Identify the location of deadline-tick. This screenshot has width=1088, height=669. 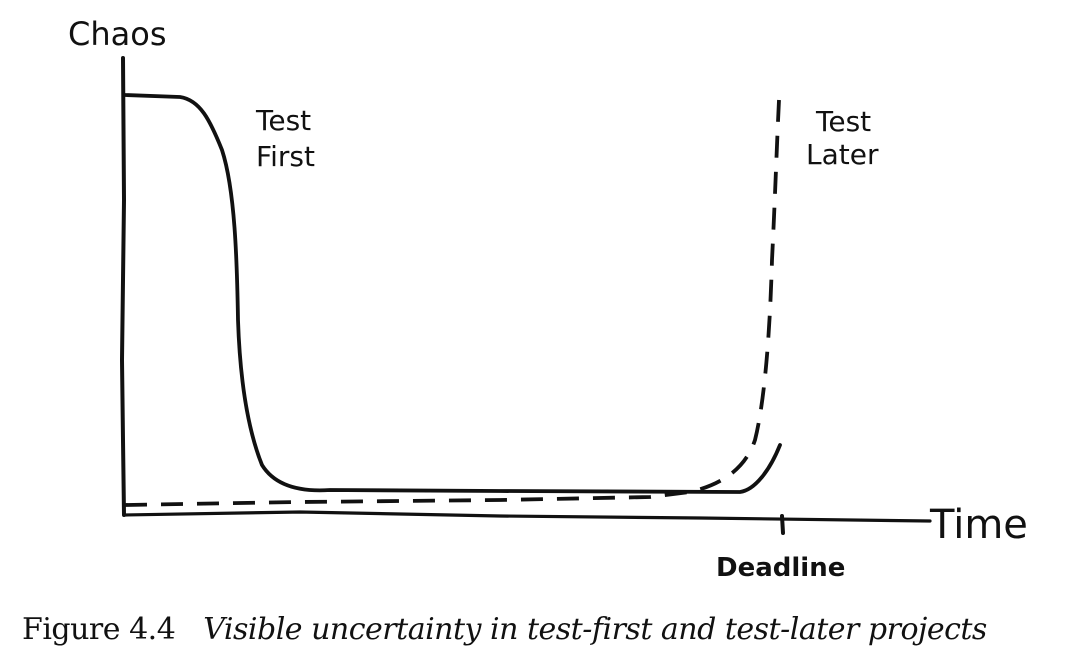
(782, 524).